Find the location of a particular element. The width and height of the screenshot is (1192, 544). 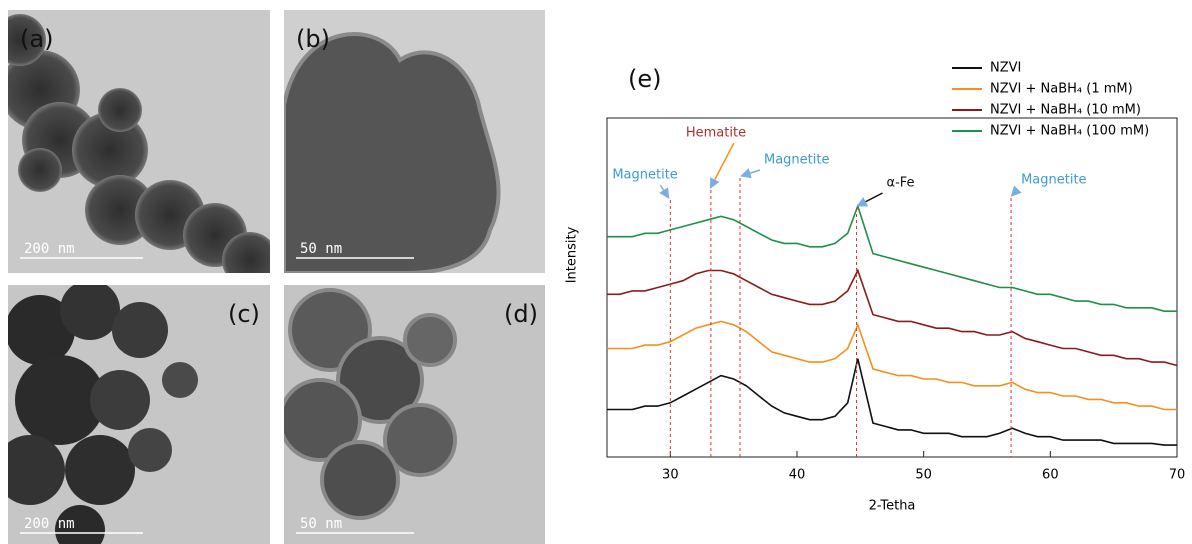

tem-image-c is located at coordinates (139, 414).